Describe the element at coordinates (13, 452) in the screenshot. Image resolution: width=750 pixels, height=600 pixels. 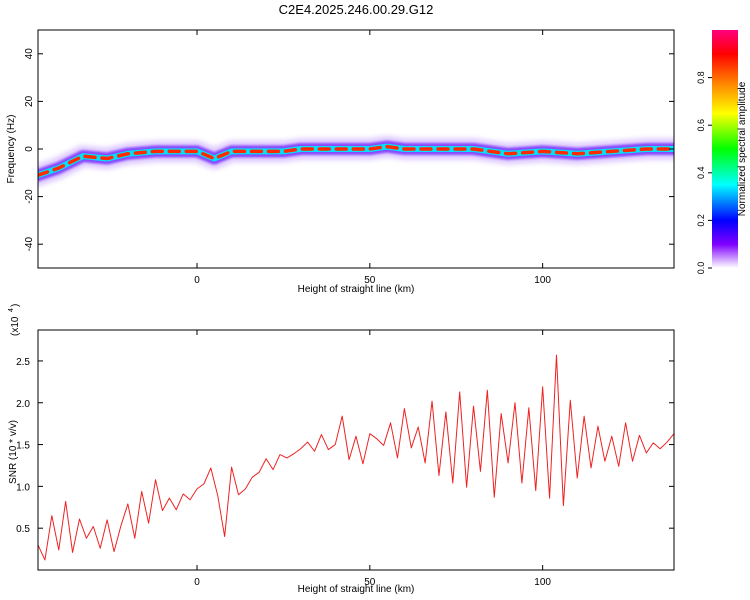
I see `snr-y-axis-label: SNR (10 * v/v)` at that location.